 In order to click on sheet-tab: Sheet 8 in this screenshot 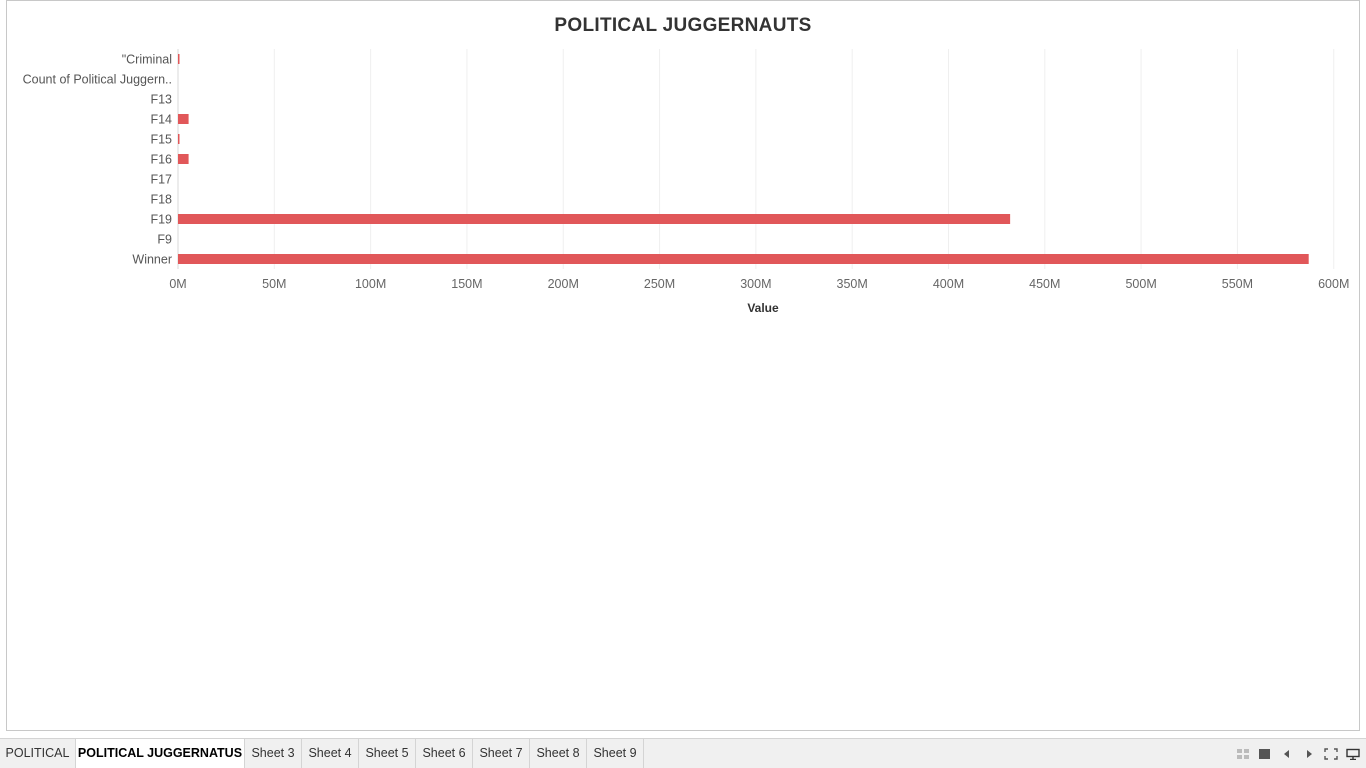, I will do `click(558, 753)`.